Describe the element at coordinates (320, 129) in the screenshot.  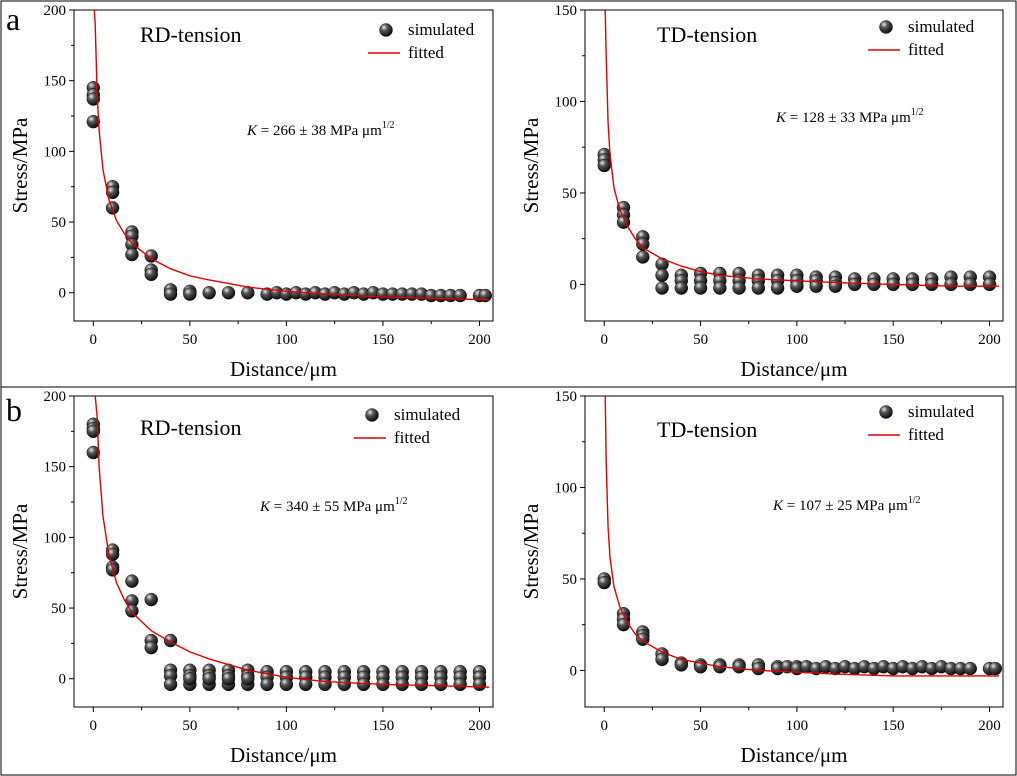
I see `k-annotation: K = 266 ± 38 MPa μm1/2` at that location.